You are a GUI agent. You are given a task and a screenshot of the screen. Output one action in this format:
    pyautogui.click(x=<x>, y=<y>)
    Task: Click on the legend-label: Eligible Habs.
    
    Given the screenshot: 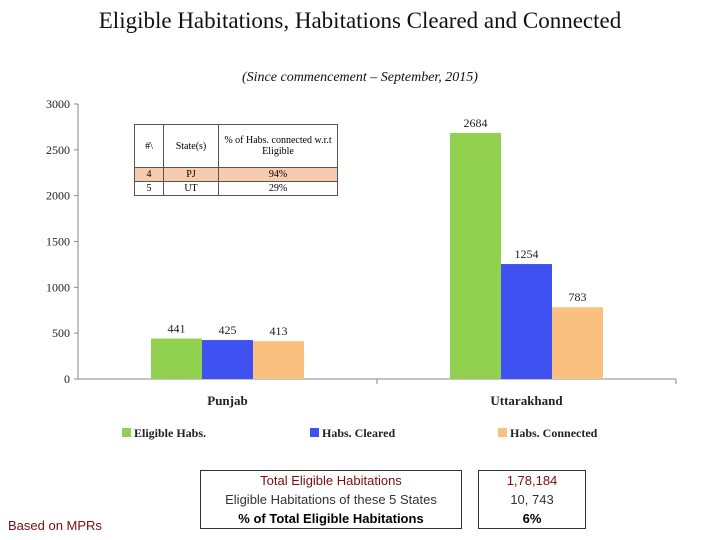 What is the action you would take?
    pyautogui.click(x=170, y=433)
    